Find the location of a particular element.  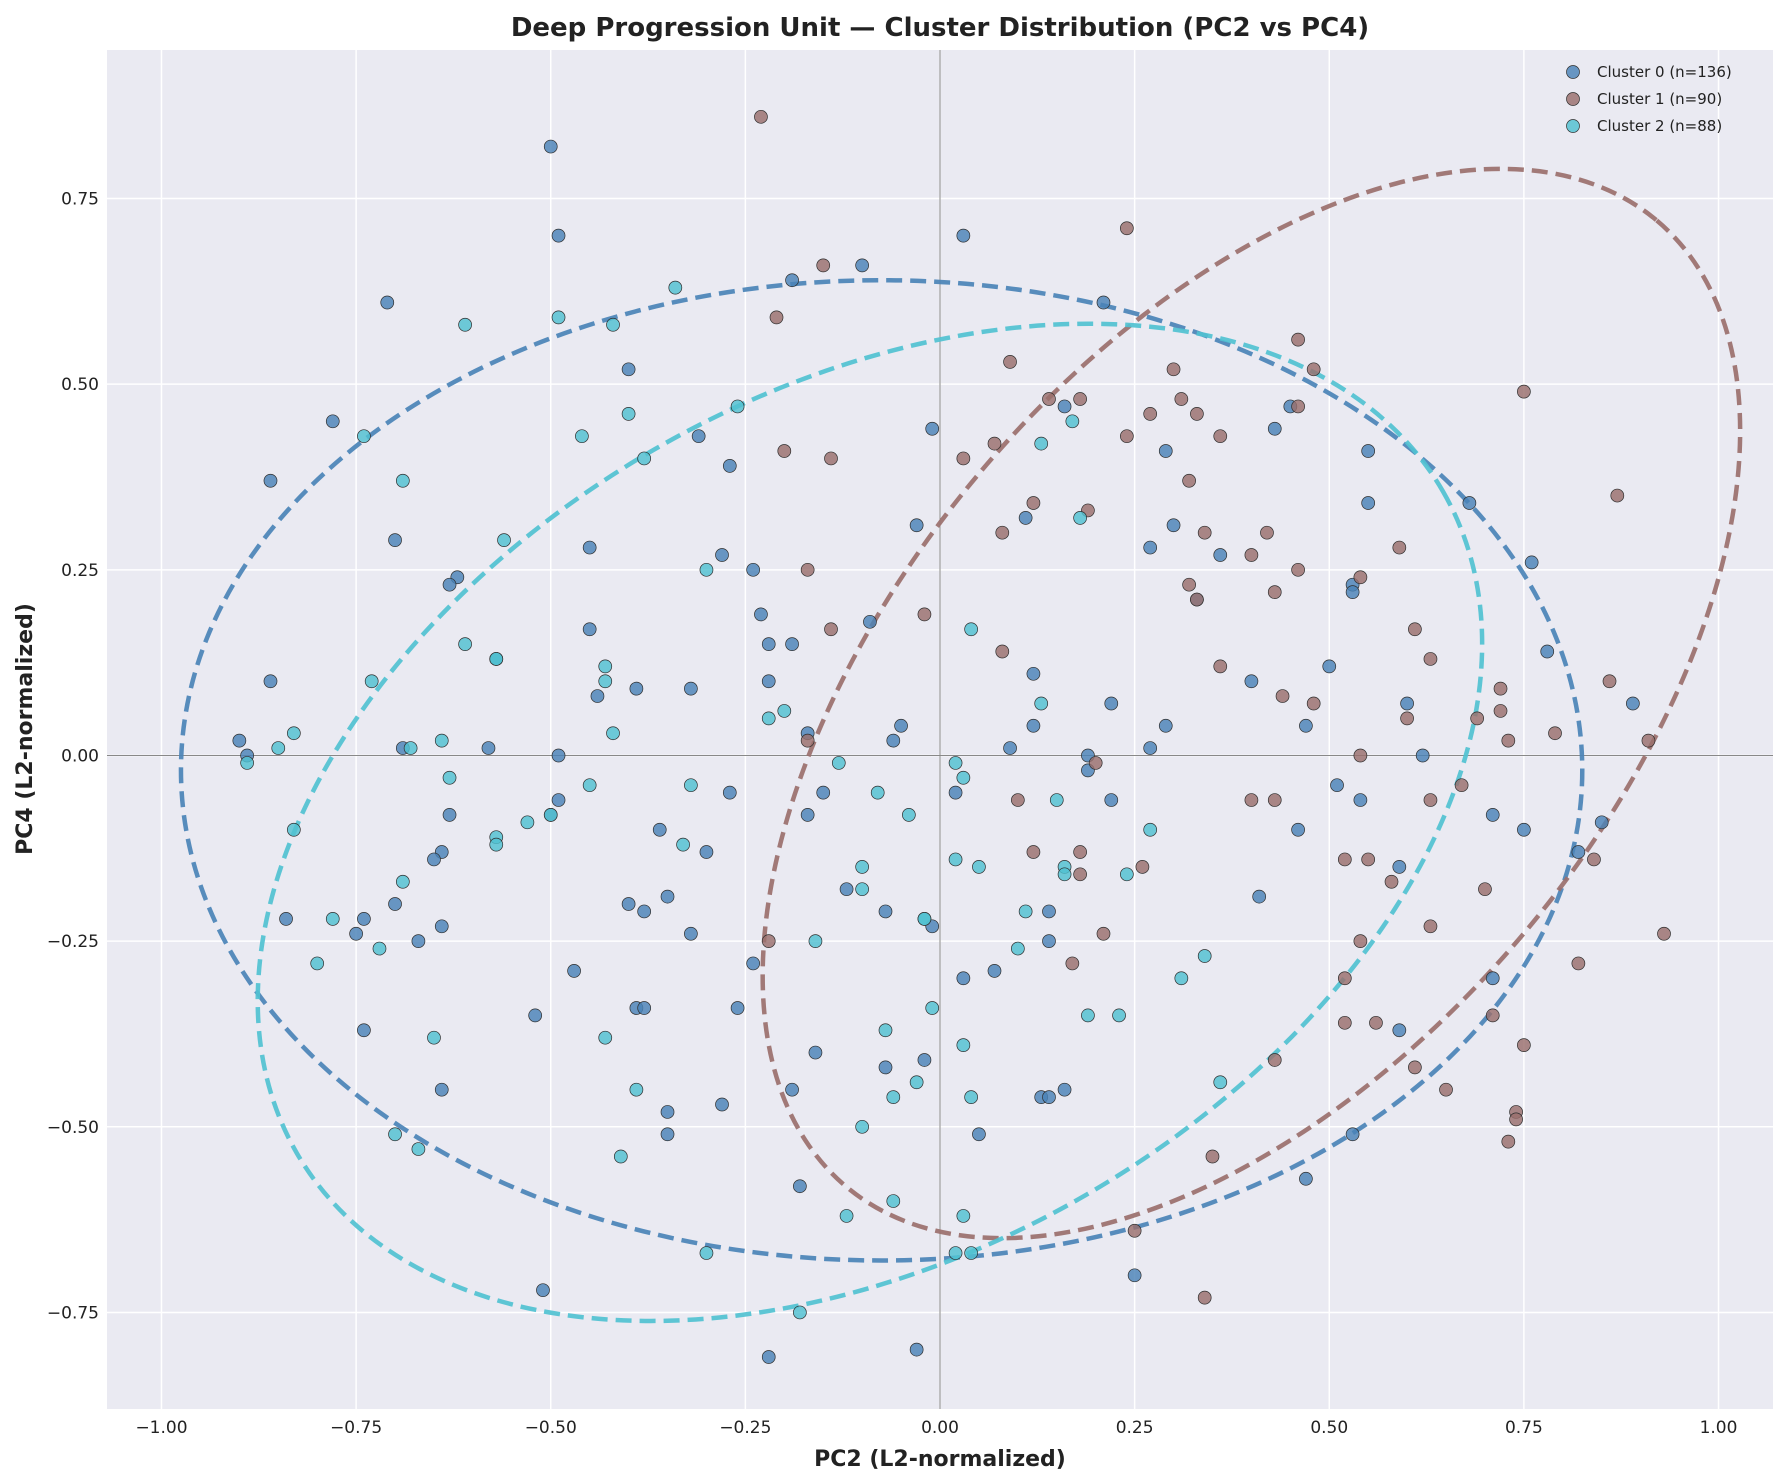

y-tick-label: 0.00 is located at coordinates (80, 756).